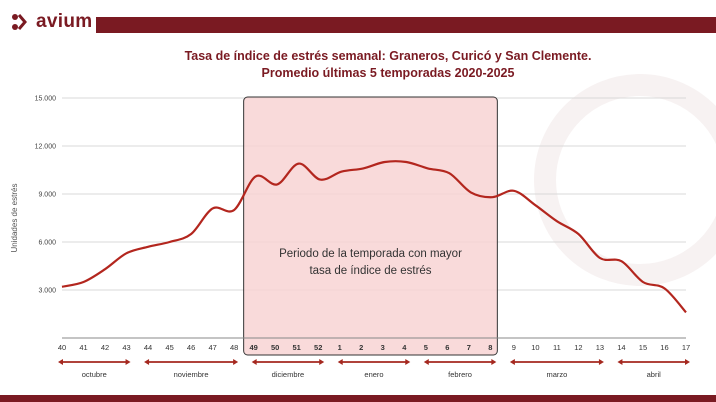 The image size is (716, 402). I want to click on highlight-label-line2: tasa de índice de estrés, so click(370, 271).